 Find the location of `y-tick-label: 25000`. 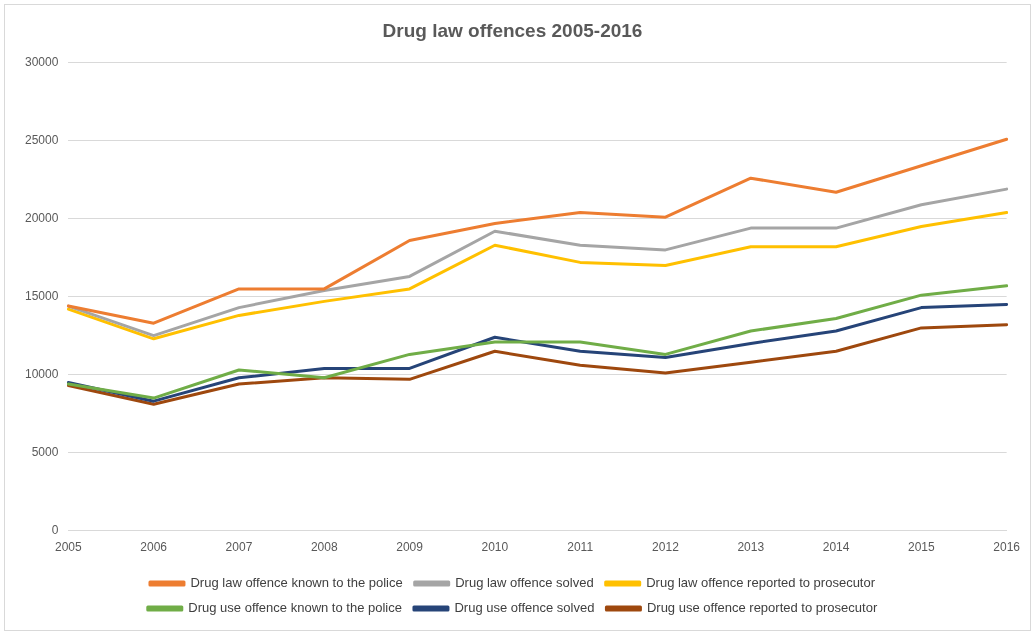

y-tick-label: 25000 is located at coordinates (41, 140).